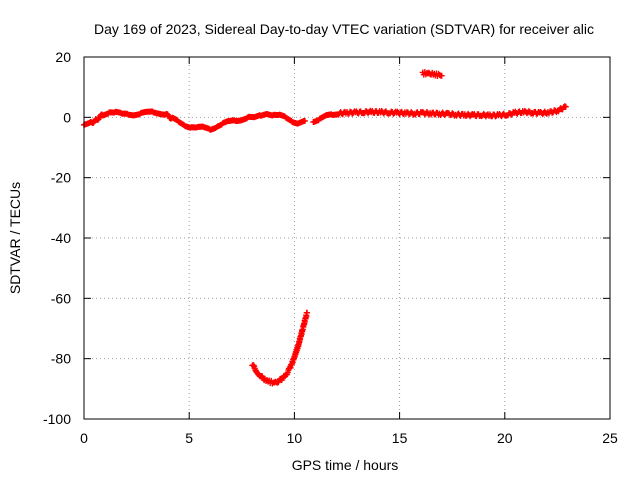 This screenshot has width=640, height=480. Describe the element at coordinates (505, 438) in the screenshot. I see `x-tick-label: 20` at that location.